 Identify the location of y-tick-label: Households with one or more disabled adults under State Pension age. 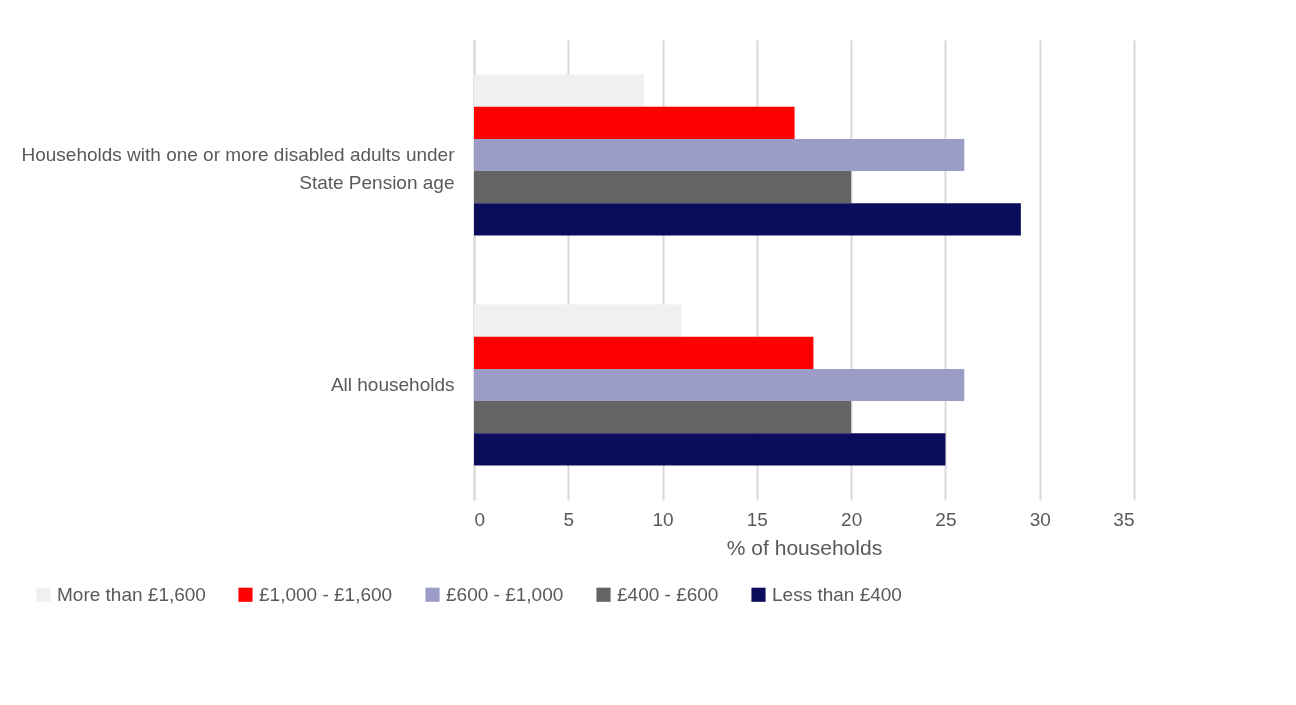
(238, 168).